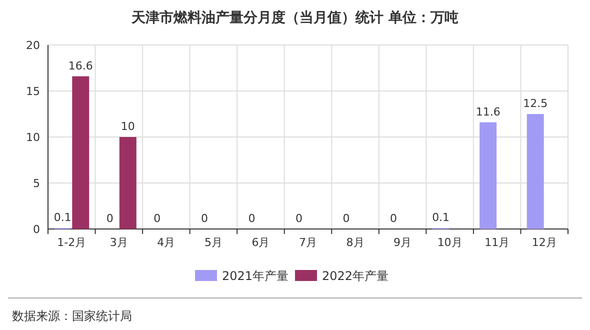  Describe the element at coordinates (36, 229) in the screenshot. I see `y-tick-label: 0` at that location.